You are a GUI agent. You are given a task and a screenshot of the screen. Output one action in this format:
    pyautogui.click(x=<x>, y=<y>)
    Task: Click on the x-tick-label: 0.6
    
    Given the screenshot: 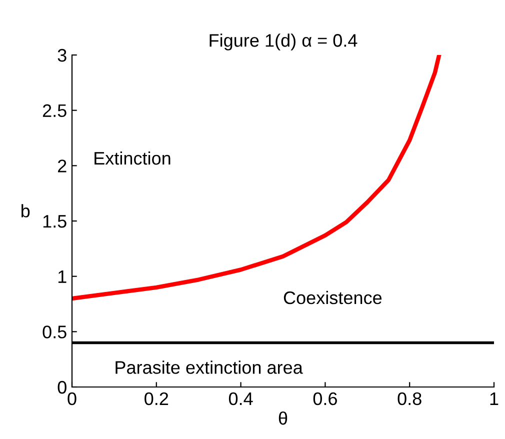 What is the action you would take?
    pyautogui.click(x=325, y=399)
    